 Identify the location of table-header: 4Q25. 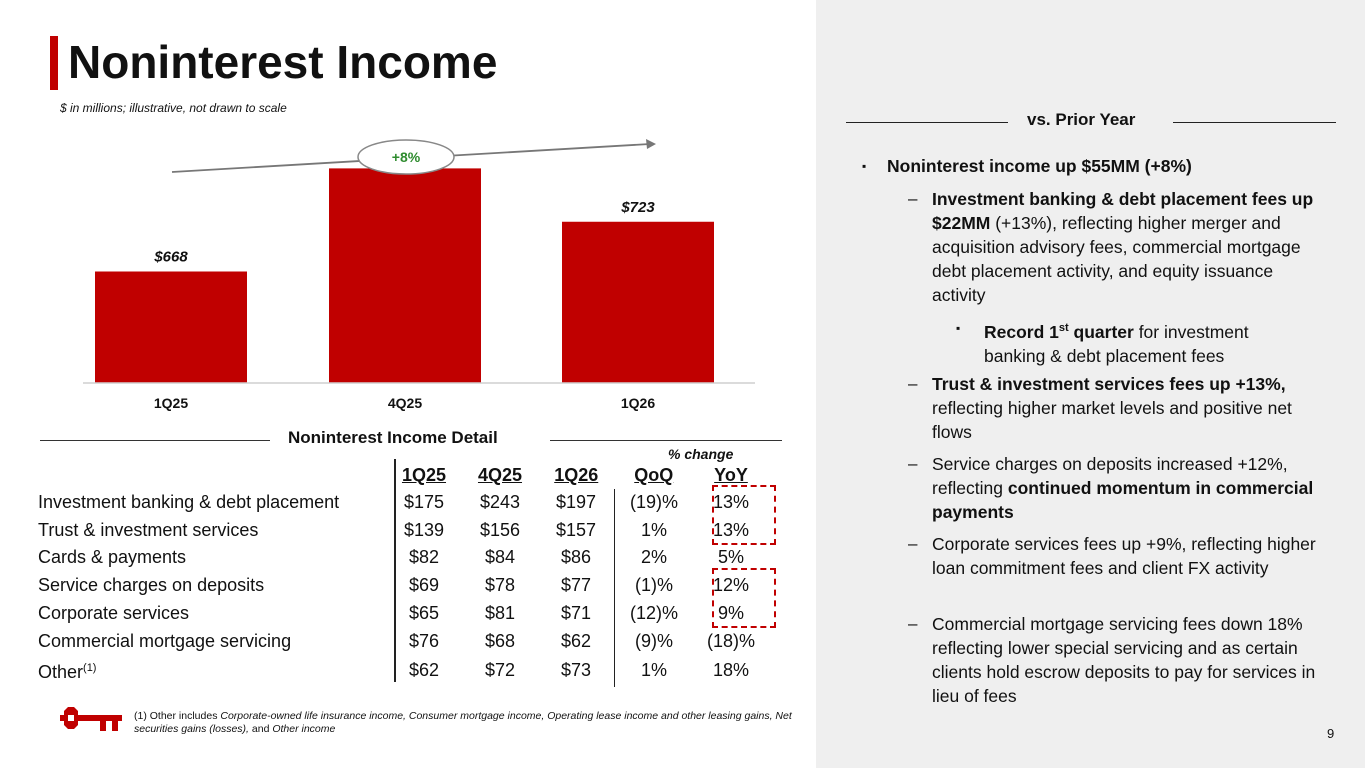
(500, 474).